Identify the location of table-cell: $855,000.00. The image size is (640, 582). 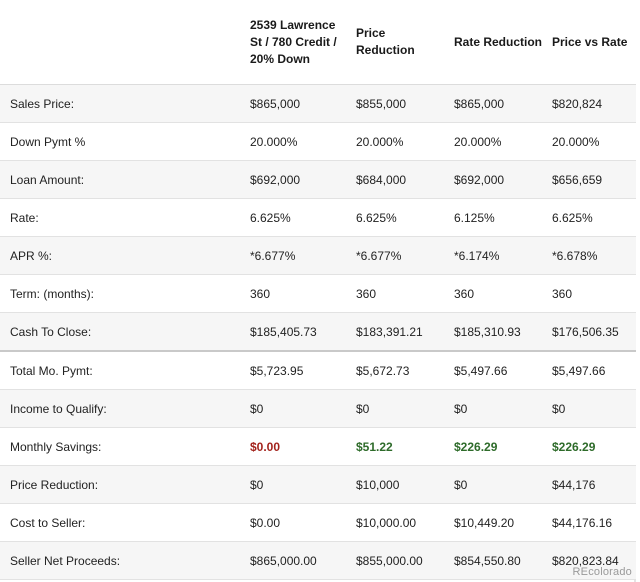
(399, 560).